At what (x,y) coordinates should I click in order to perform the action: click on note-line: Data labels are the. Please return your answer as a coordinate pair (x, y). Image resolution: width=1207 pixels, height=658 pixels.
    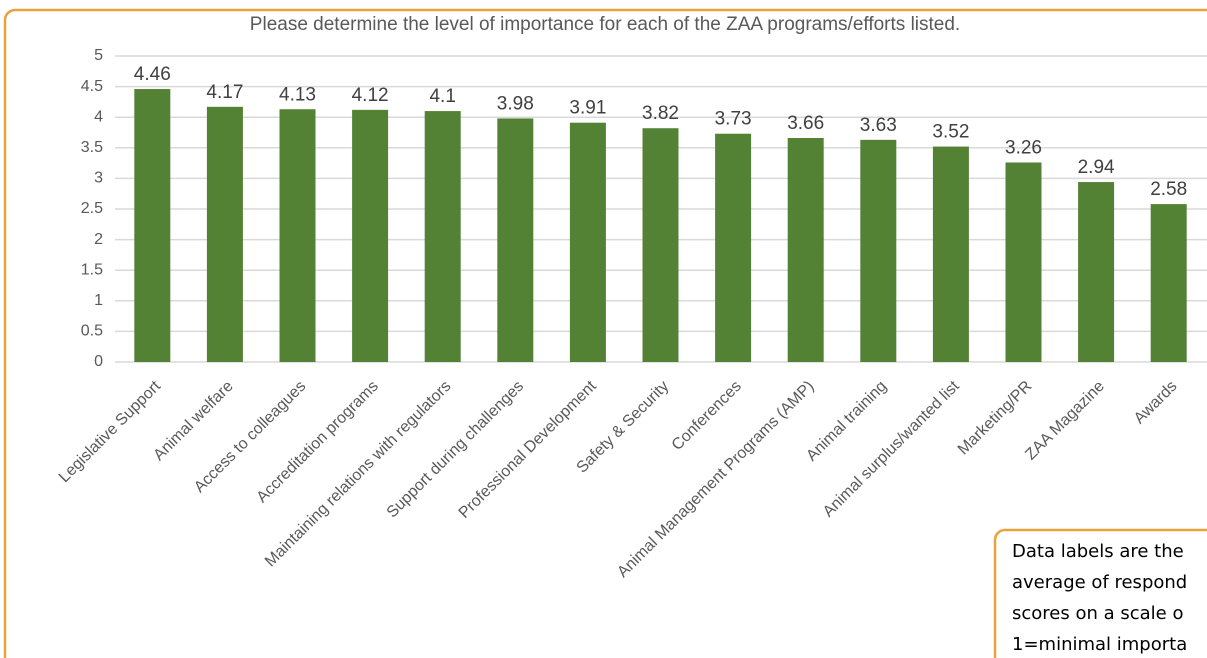
    Looking at the image, I should click on (1098, 551).